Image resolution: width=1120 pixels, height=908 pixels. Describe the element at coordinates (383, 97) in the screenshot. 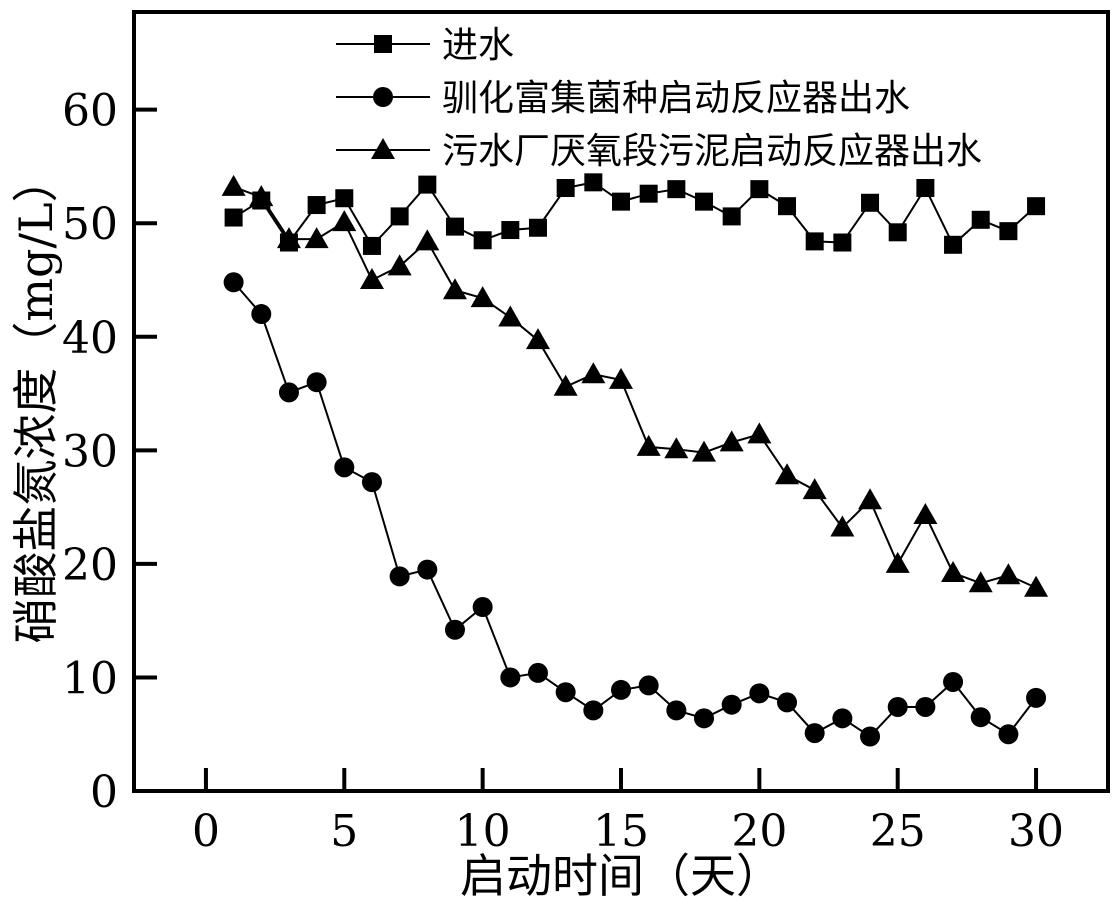

I see `legend-circle-marker` at that location.